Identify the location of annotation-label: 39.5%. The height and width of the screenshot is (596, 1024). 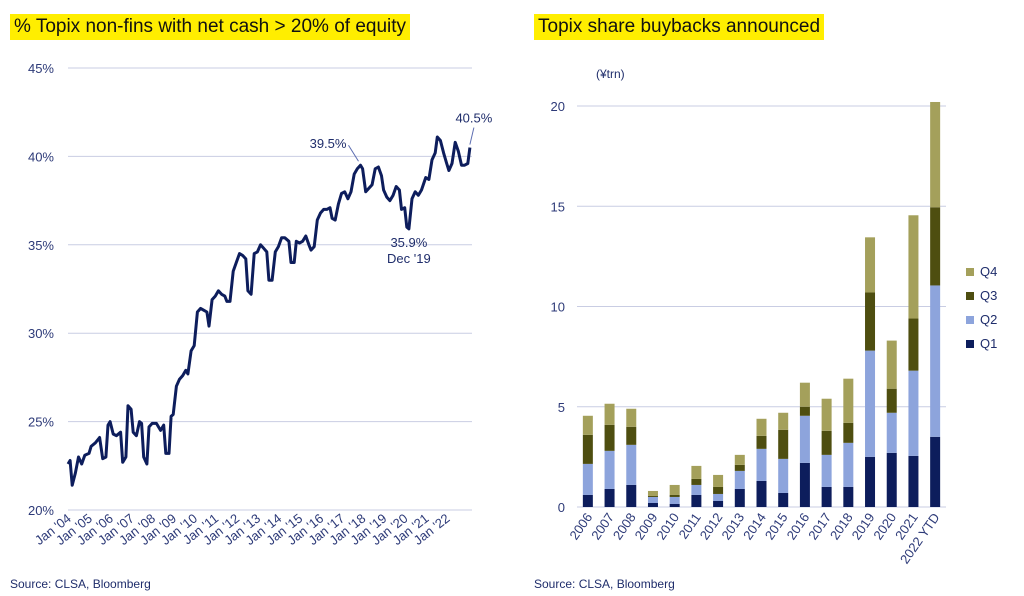
(328, 143).